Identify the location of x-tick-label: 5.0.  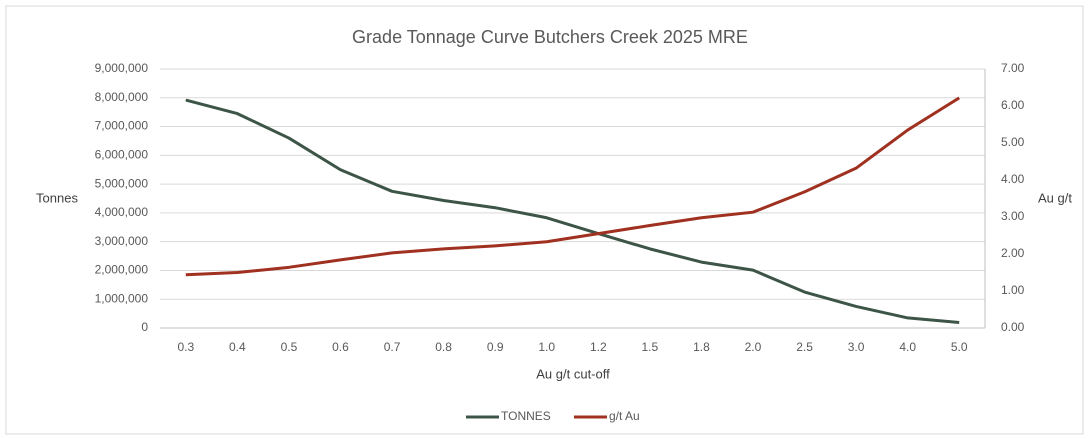
(959, 347).